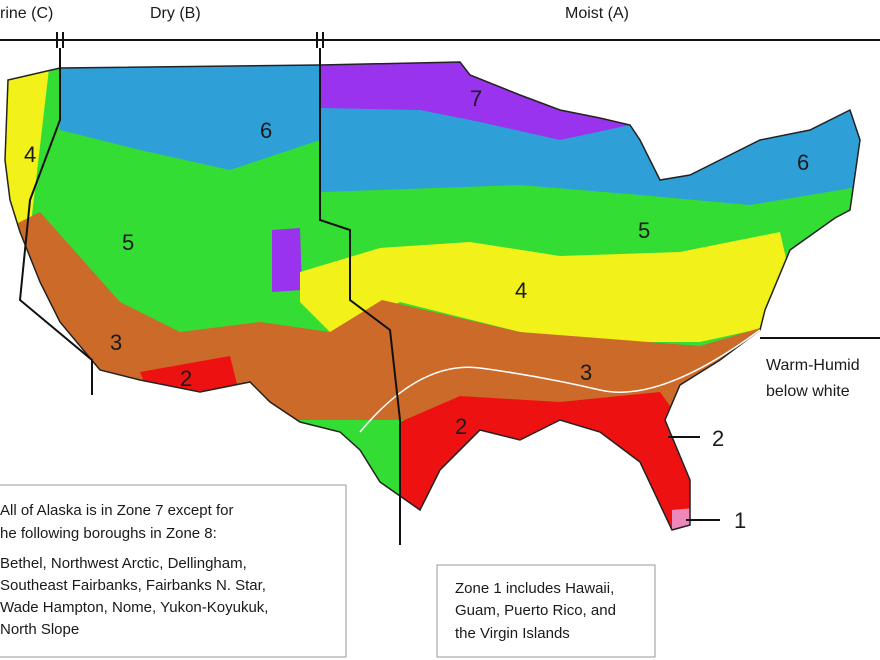  Describe the element at coordinates (560, 381) in the screenshot. I see `warm-humid-line` at that location.